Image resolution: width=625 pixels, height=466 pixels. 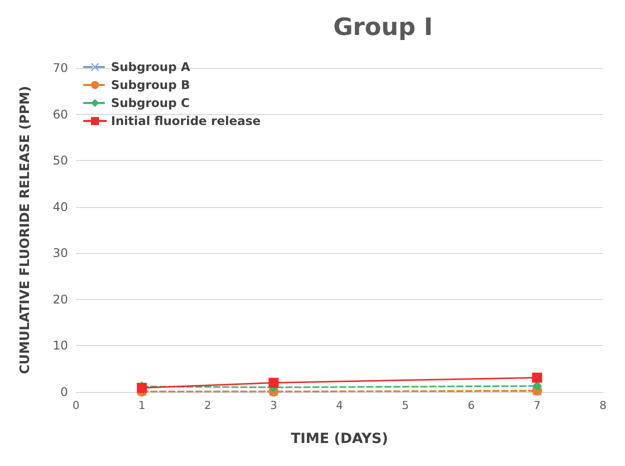 I want to click on y-tick-label: 0, so click(x=64, y=392).